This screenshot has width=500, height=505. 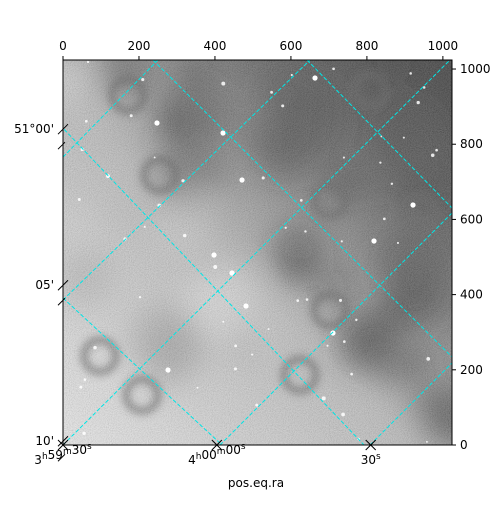 I want to click on right-tick-label: 1000, so click(x=475, y=69).